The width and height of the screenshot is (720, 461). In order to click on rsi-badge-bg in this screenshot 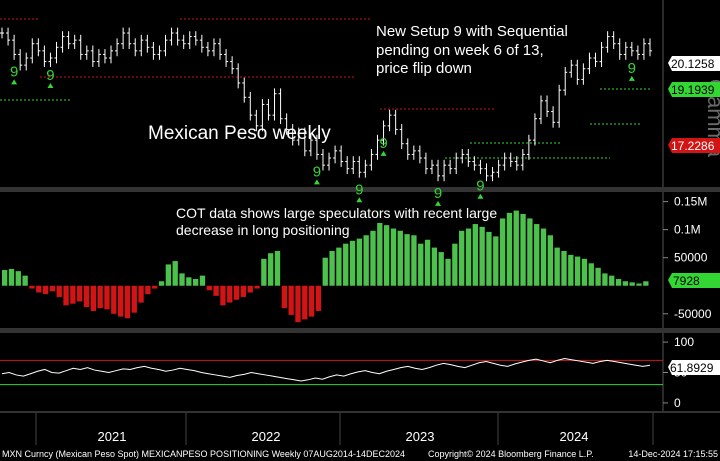, I will do `click(694, 367)`.